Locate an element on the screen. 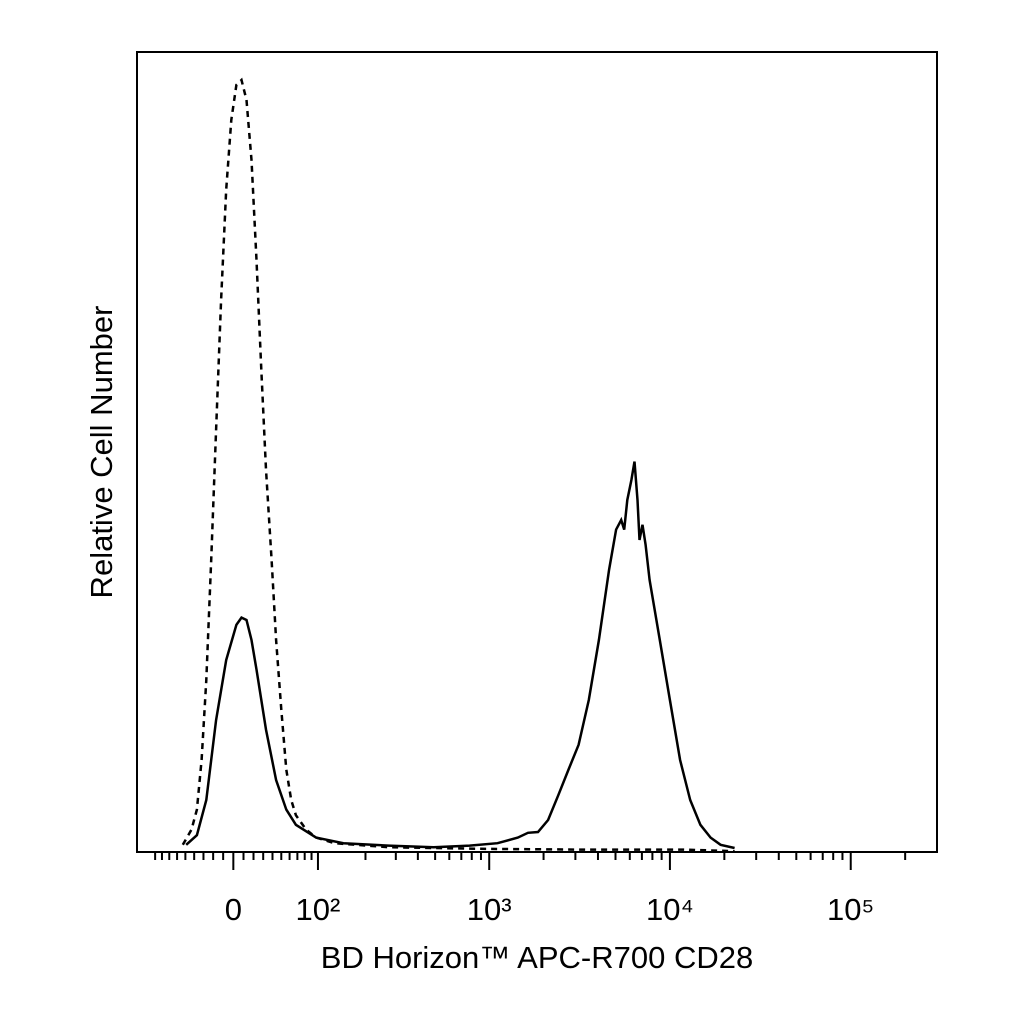 The width and height of the screenshot is (1024, 1024). x-tick-label: 10⁵ is located at coordinates (850, 909).